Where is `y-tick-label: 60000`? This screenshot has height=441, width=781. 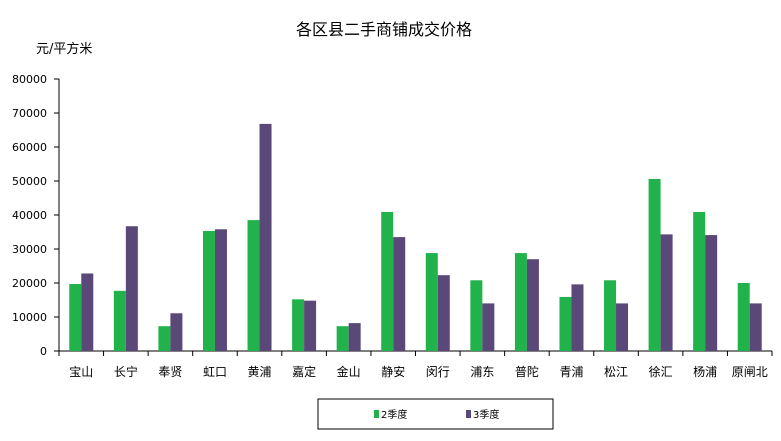
y-tick-label: 60000 is located at coordinates (29, 147).